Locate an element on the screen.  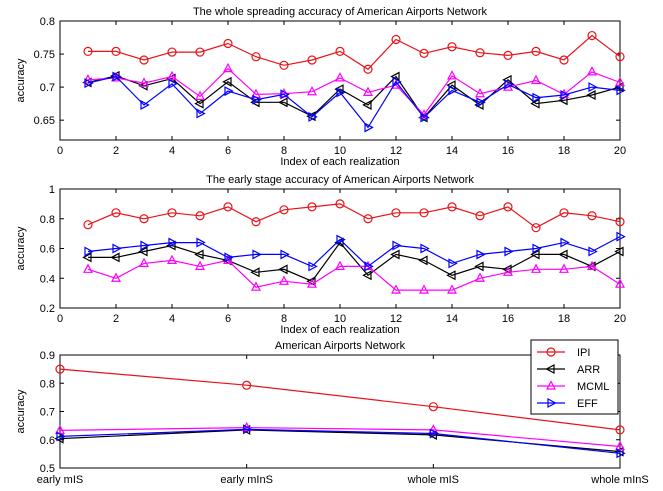
x-tick-label: 2 is located at coordinates (116, 319).